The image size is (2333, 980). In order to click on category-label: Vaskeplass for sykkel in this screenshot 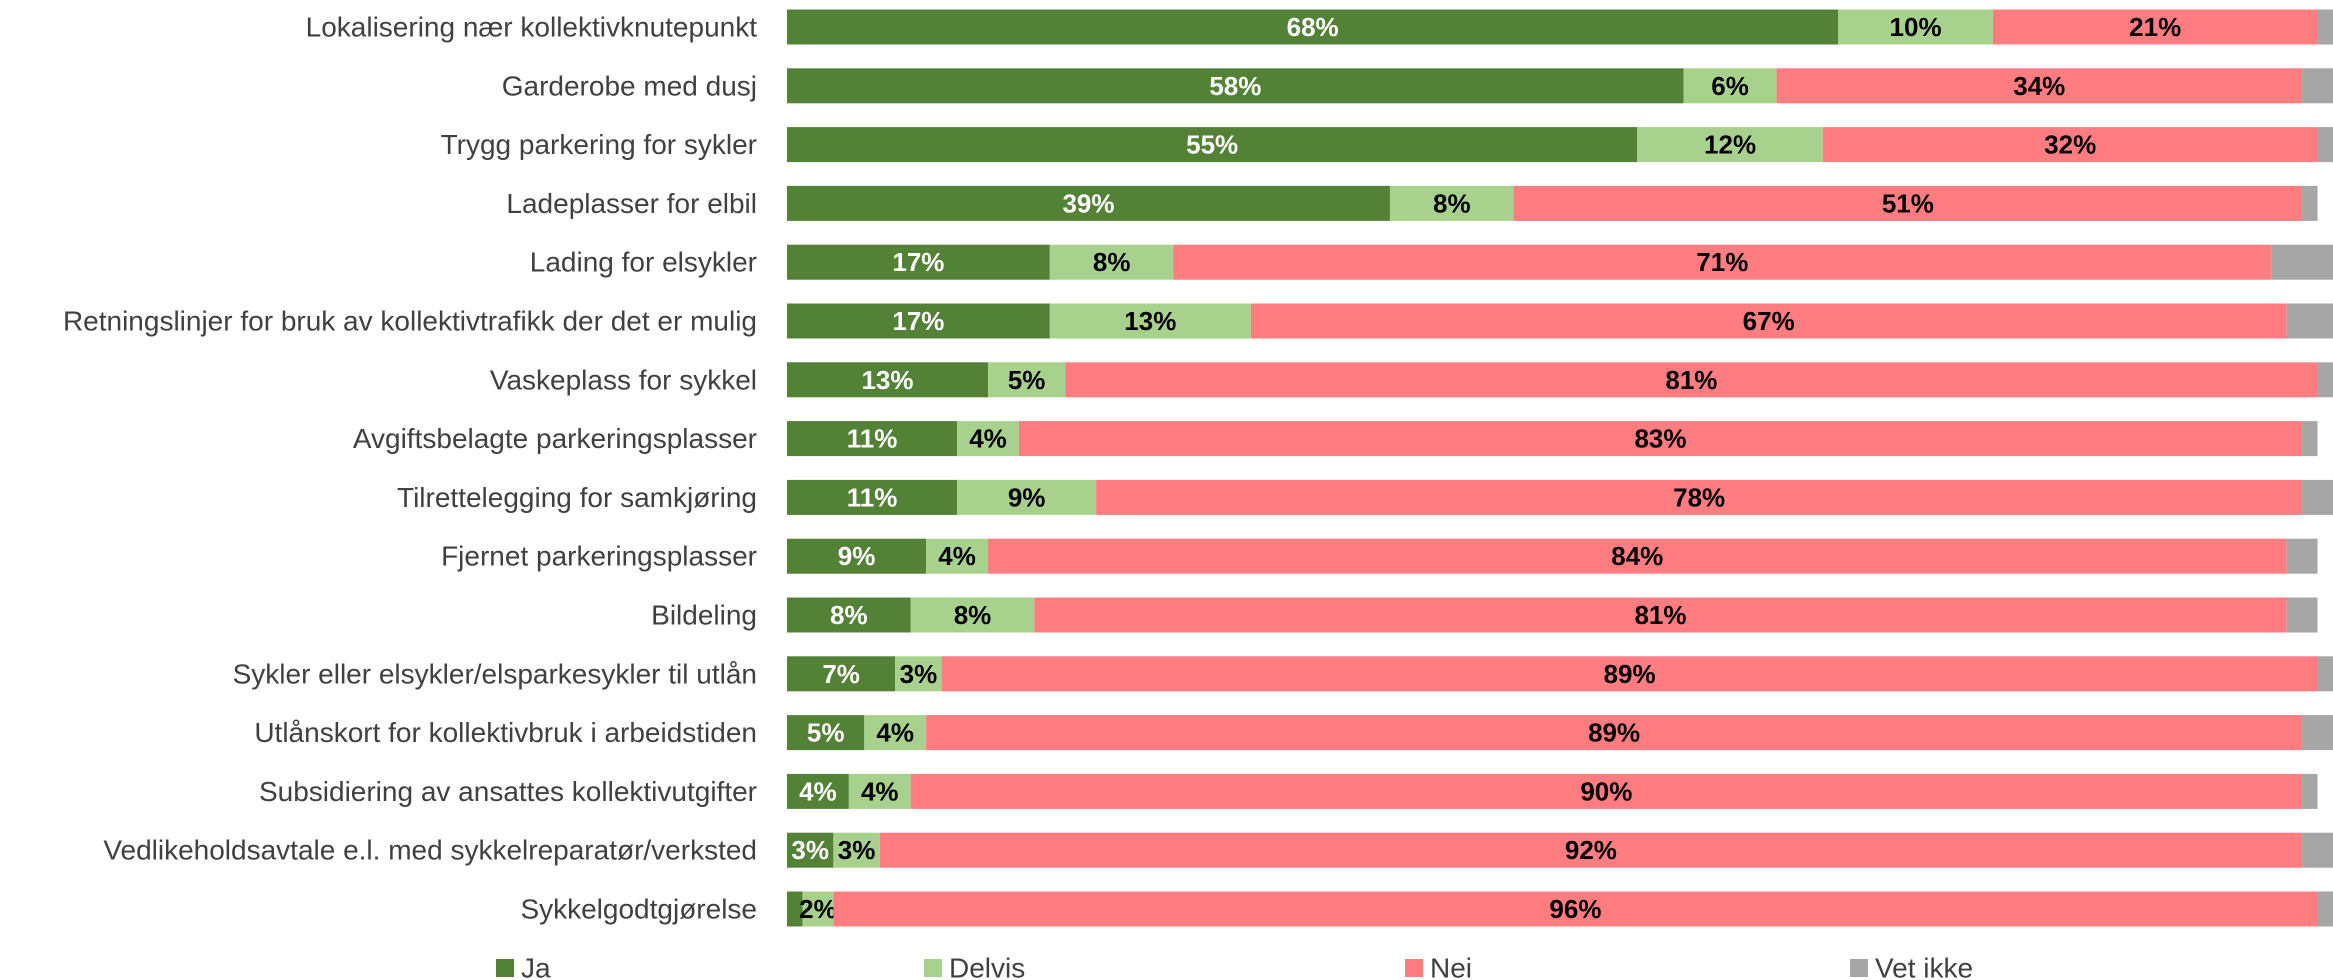, I will do `click(623, 379)`.